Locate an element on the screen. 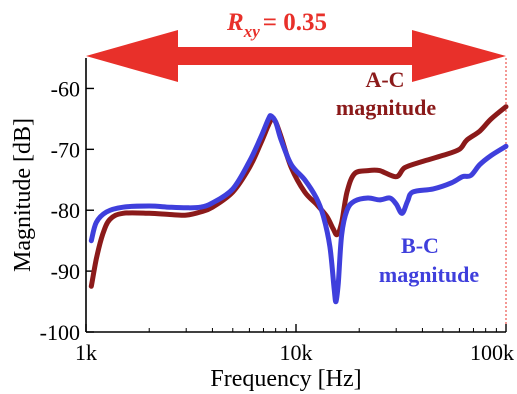  x-tick-label: 100k is located at coordinates (492, 352).